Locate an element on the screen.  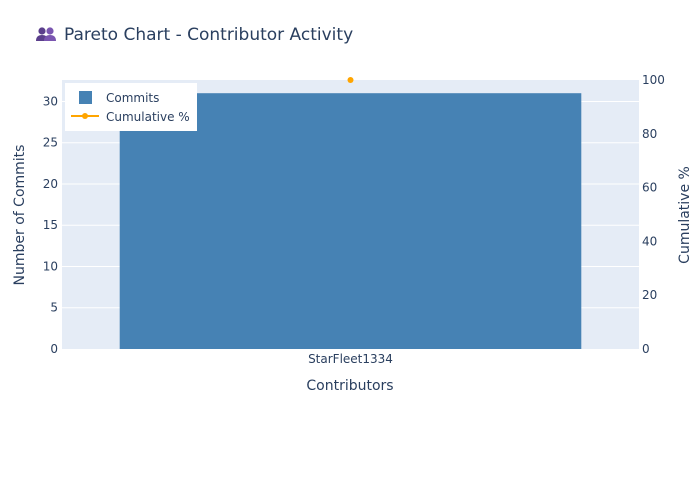
x-axis-ticks: StarFleet1334 is located at coordinates (350, 359).